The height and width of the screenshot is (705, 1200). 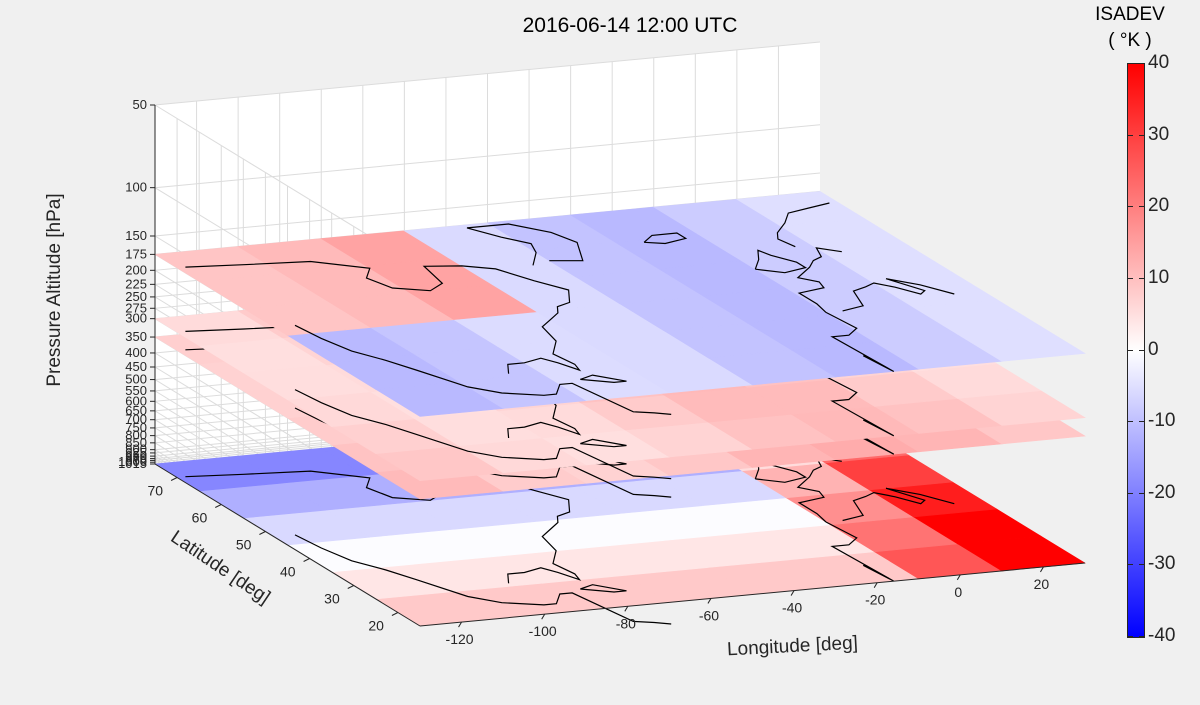 I want to click on isadev-cell, so click(x=800, y=209).